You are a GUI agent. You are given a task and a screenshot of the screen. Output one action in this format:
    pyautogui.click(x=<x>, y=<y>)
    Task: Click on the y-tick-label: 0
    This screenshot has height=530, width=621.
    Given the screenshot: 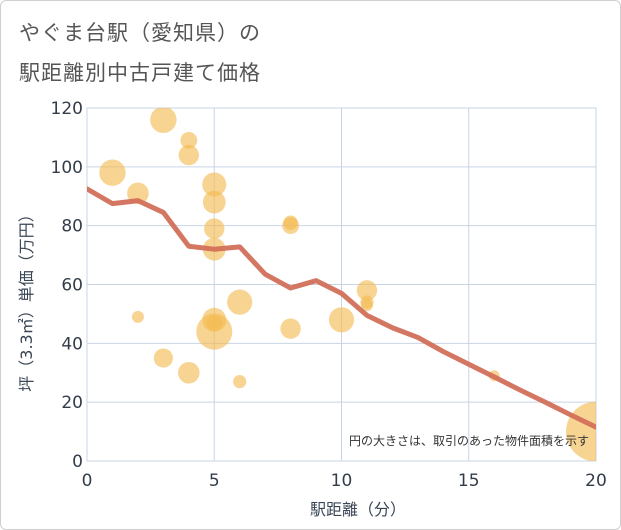 What is the action you would take?
    pyautogui.click(x=77, y=462)
    